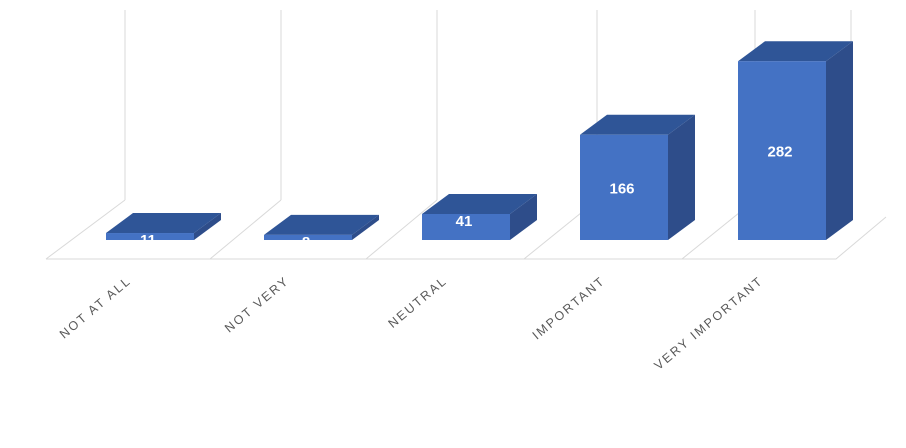  Describe the element at coordinates (95, 308) in the screenshot. I see `category-label: NOT AT ALL` at that location.